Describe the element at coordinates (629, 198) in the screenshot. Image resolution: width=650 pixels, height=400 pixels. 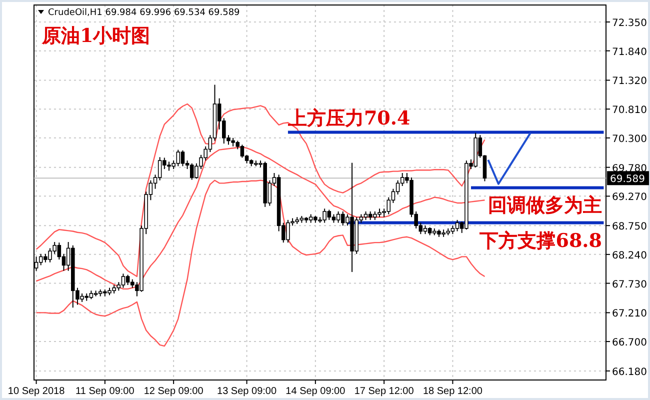
I see `y-tick-label: 69.270` at that location.